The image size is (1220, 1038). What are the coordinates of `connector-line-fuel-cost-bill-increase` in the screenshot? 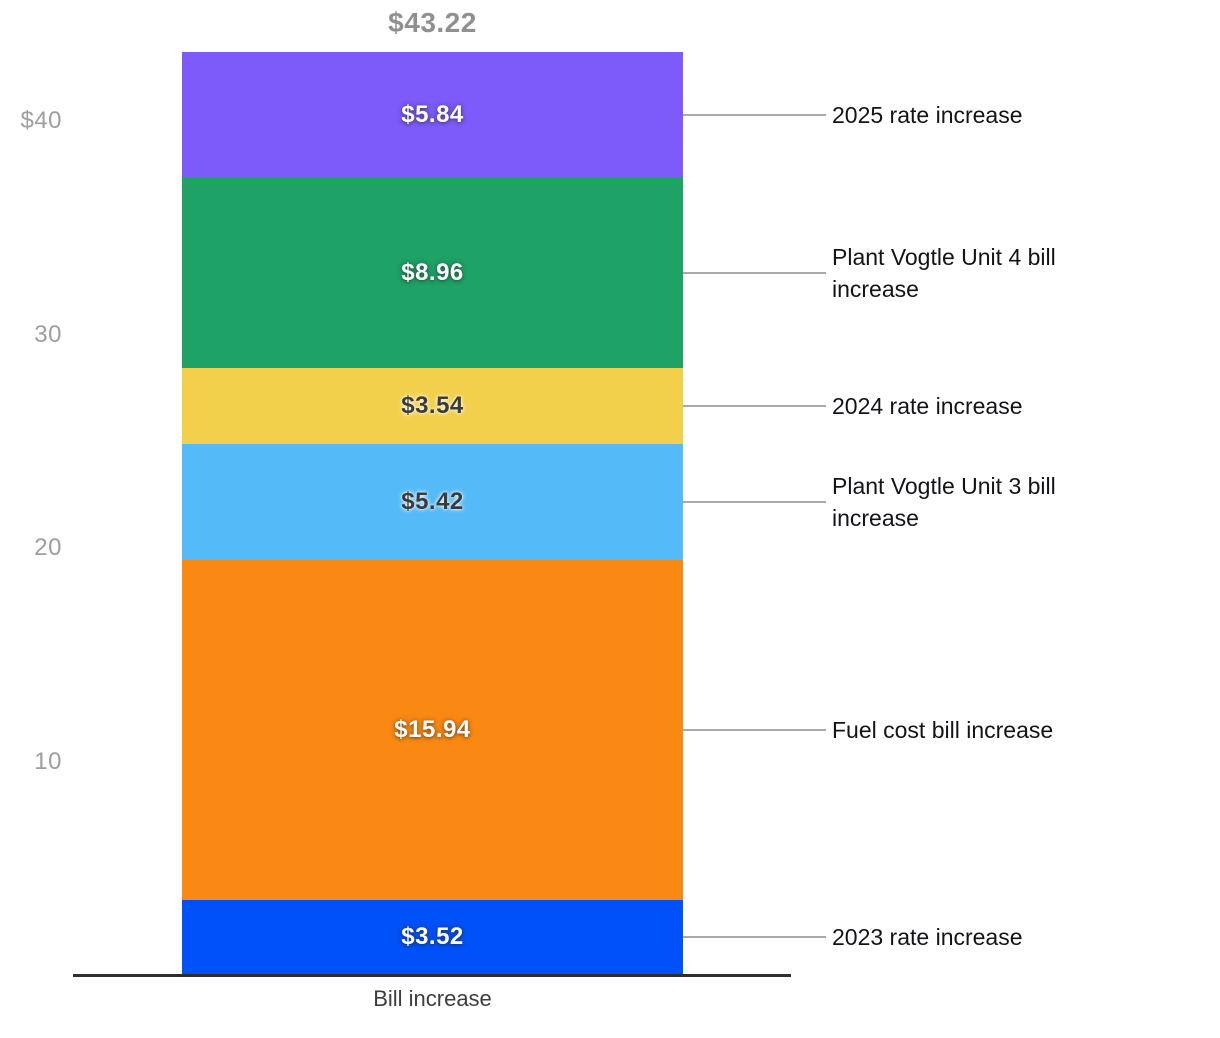 It's located at (754, 729).